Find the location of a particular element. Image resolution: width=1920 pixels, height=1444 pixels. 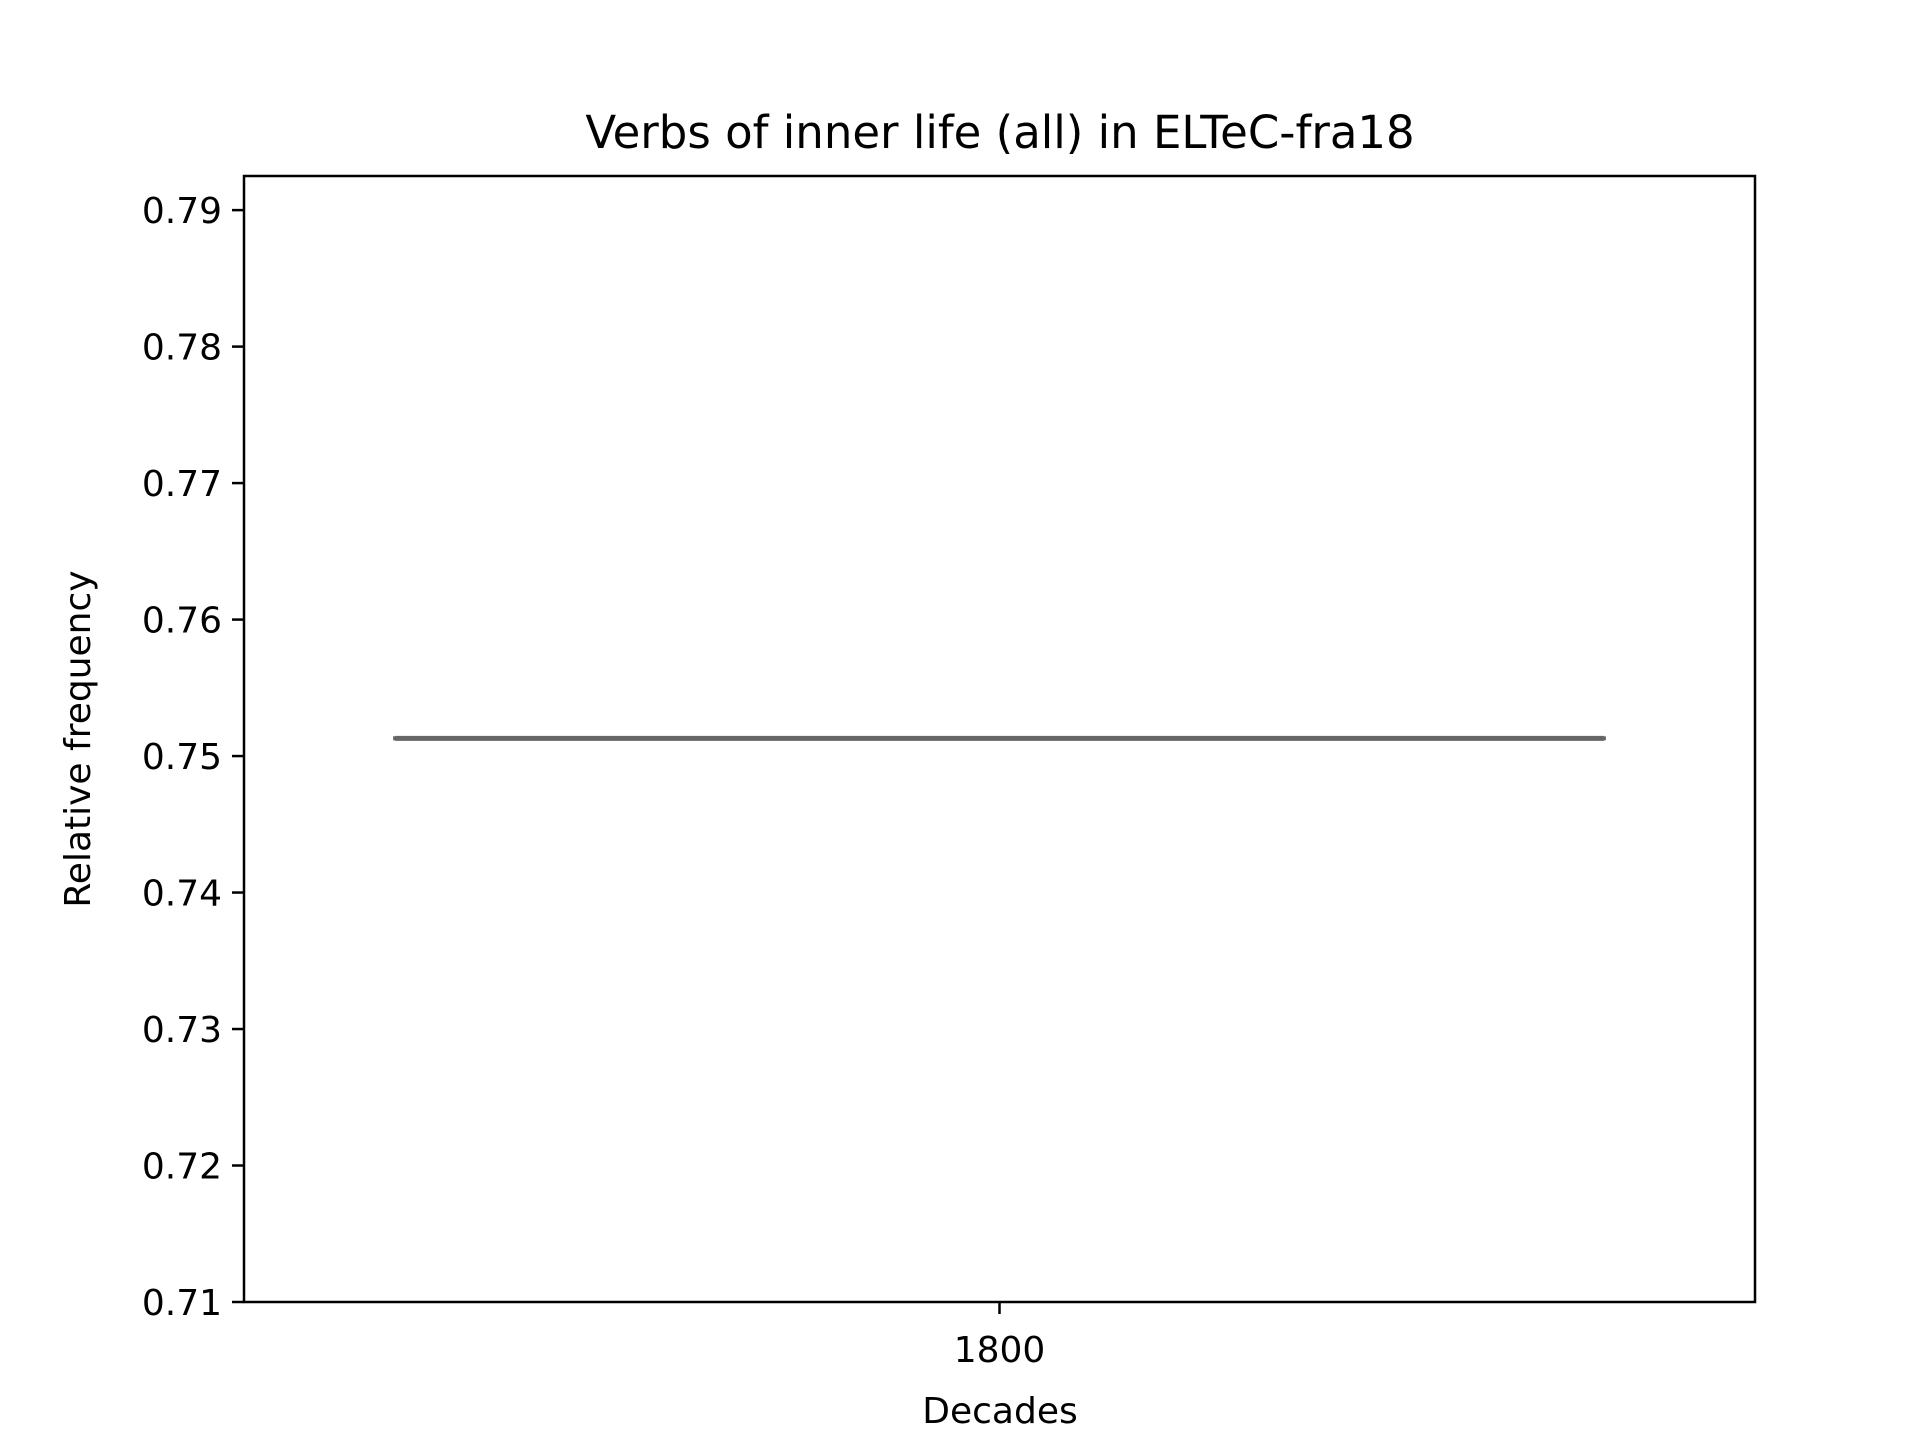

y-tick-label: 0.78 is located at coordinates (182, 348).